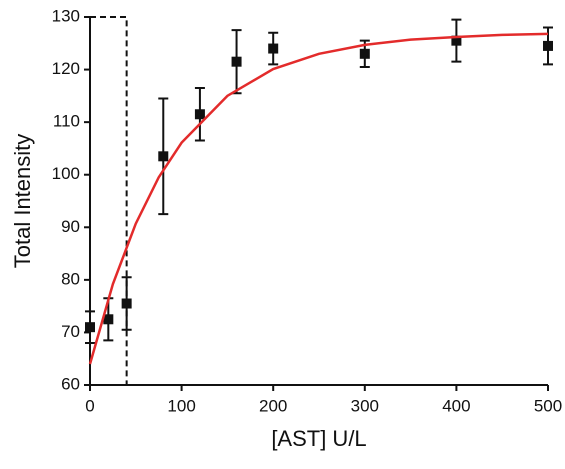 The width and height of the screenshot is (565, 469). What do you see at coordinates (365, 405) in the screenshot?
I see `x-tick-label: 300` at bounding box center [365, 405].